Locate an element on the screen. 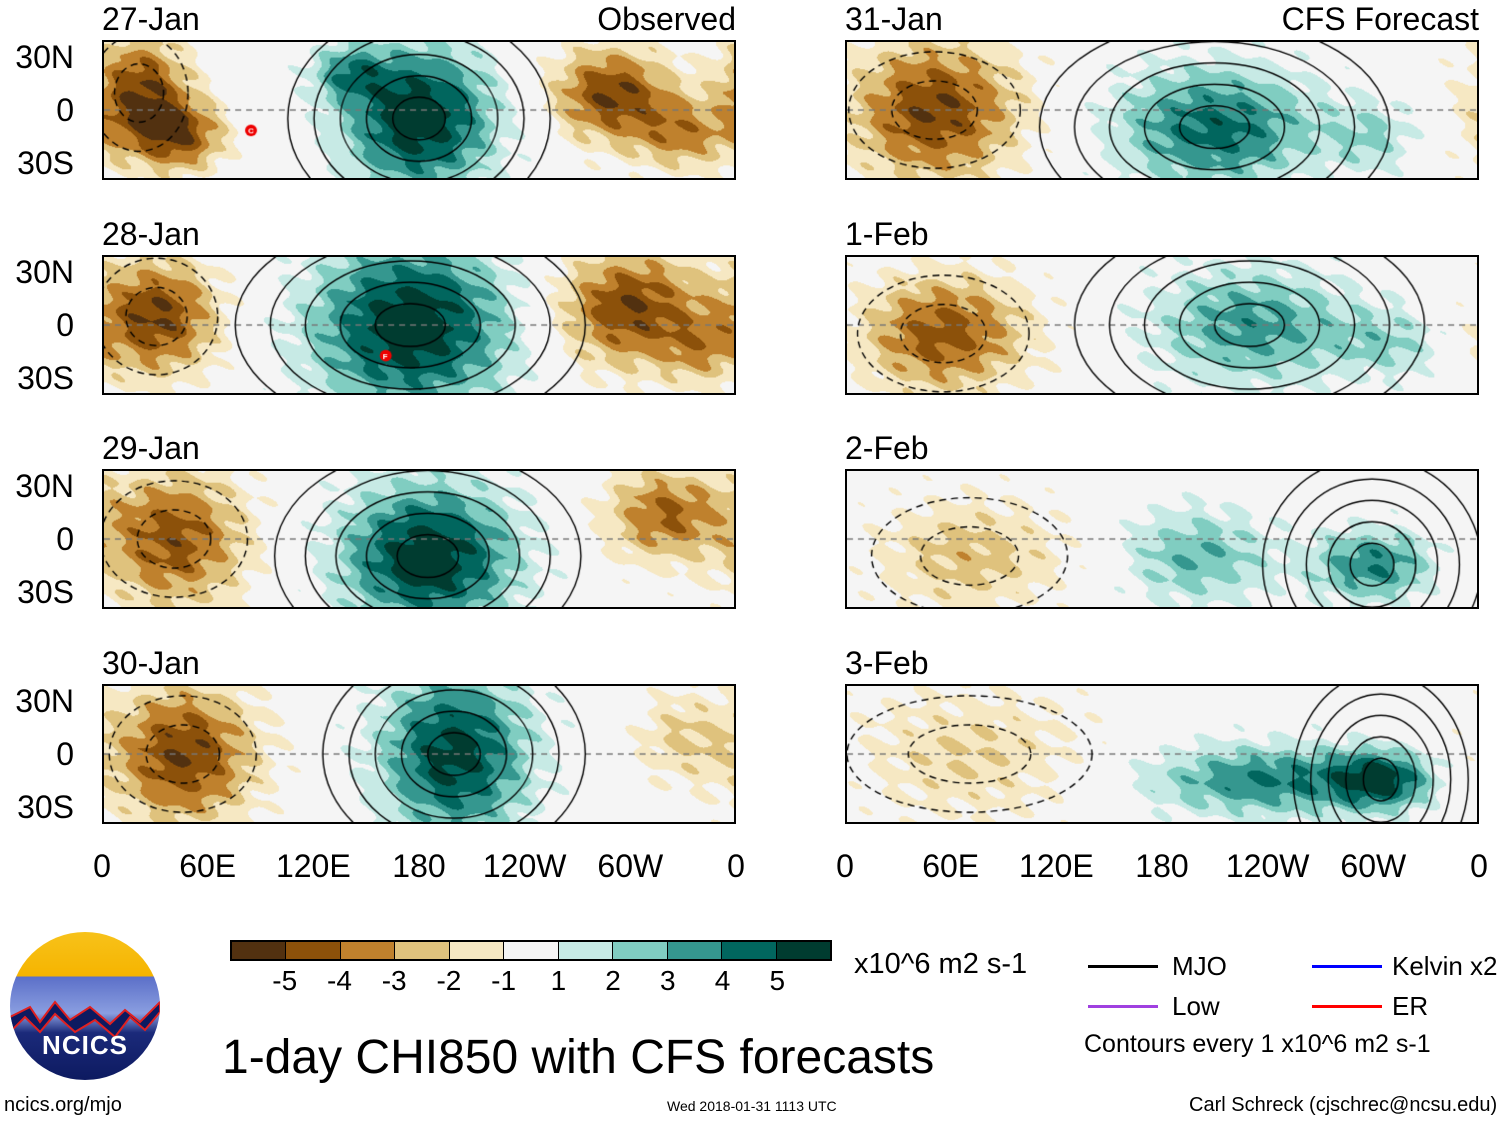 The width and height of the screenshot is (1510, 1121). logo-text: NCICS is located at coordinates (85, 1045).